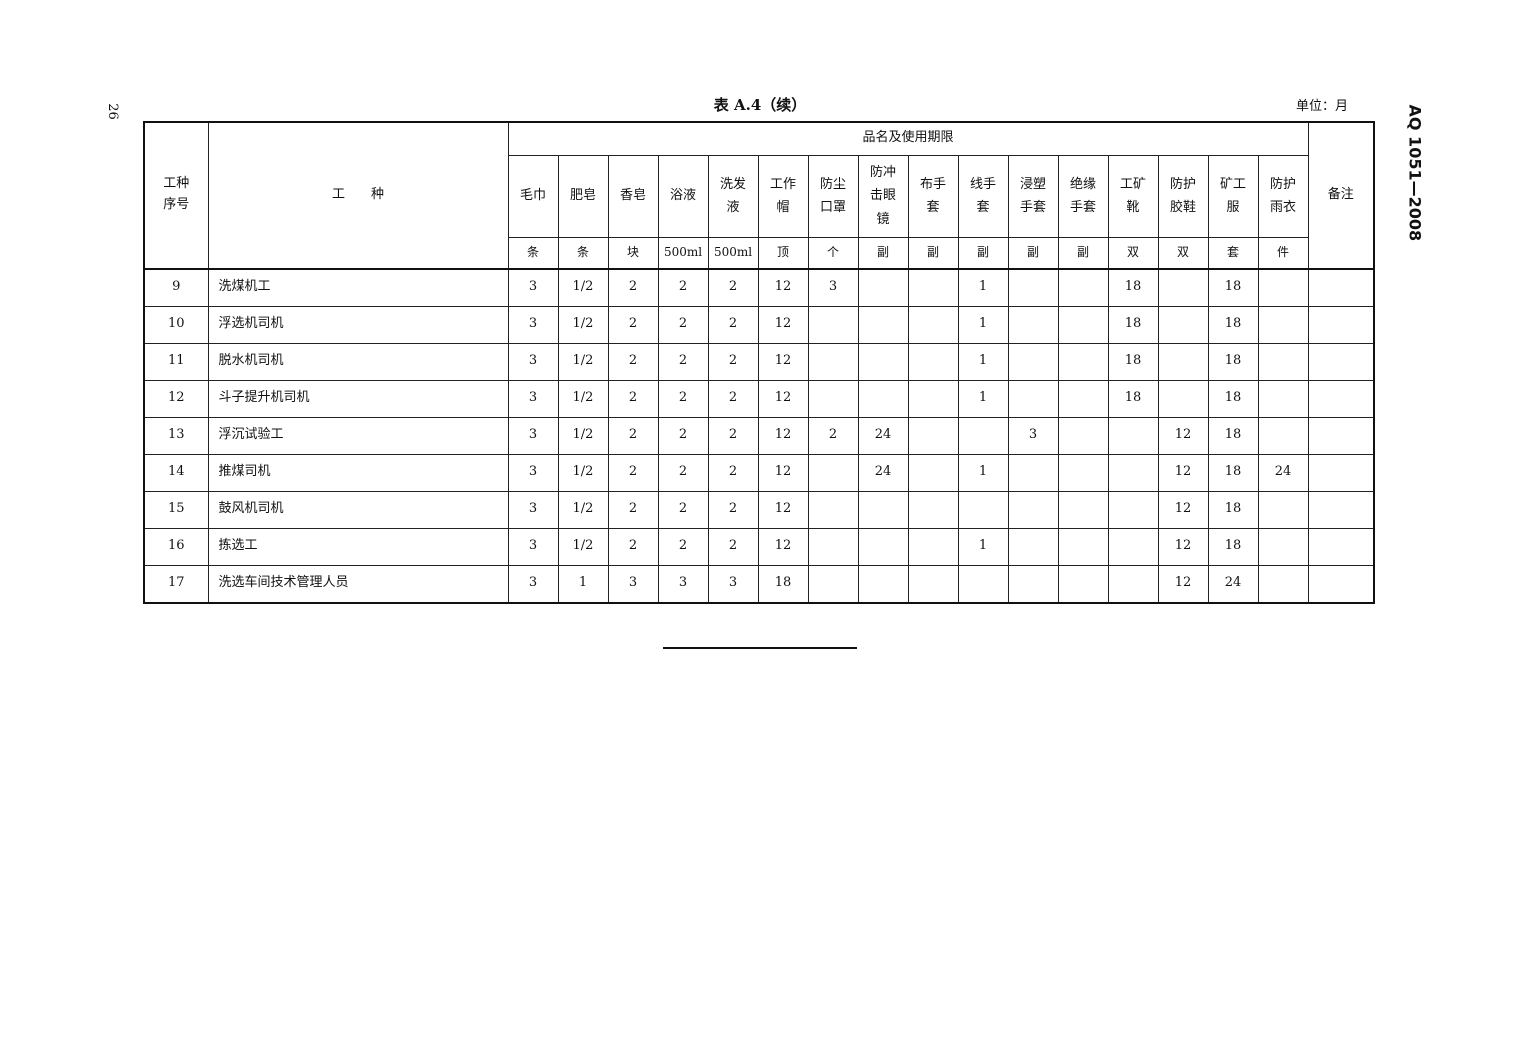  Describe the element at coordinates (176, 472) in the screenshot. I see `row-seq: 14` at that location.